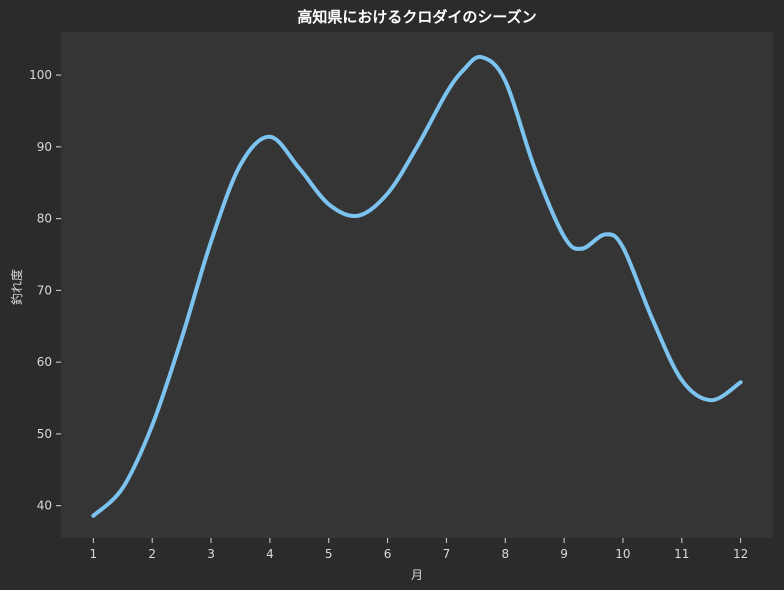 The width and height of the screenshot is (784, 590). I want to click on y-axis: 40 50 60 70 80 90 100, so click(45, 290).